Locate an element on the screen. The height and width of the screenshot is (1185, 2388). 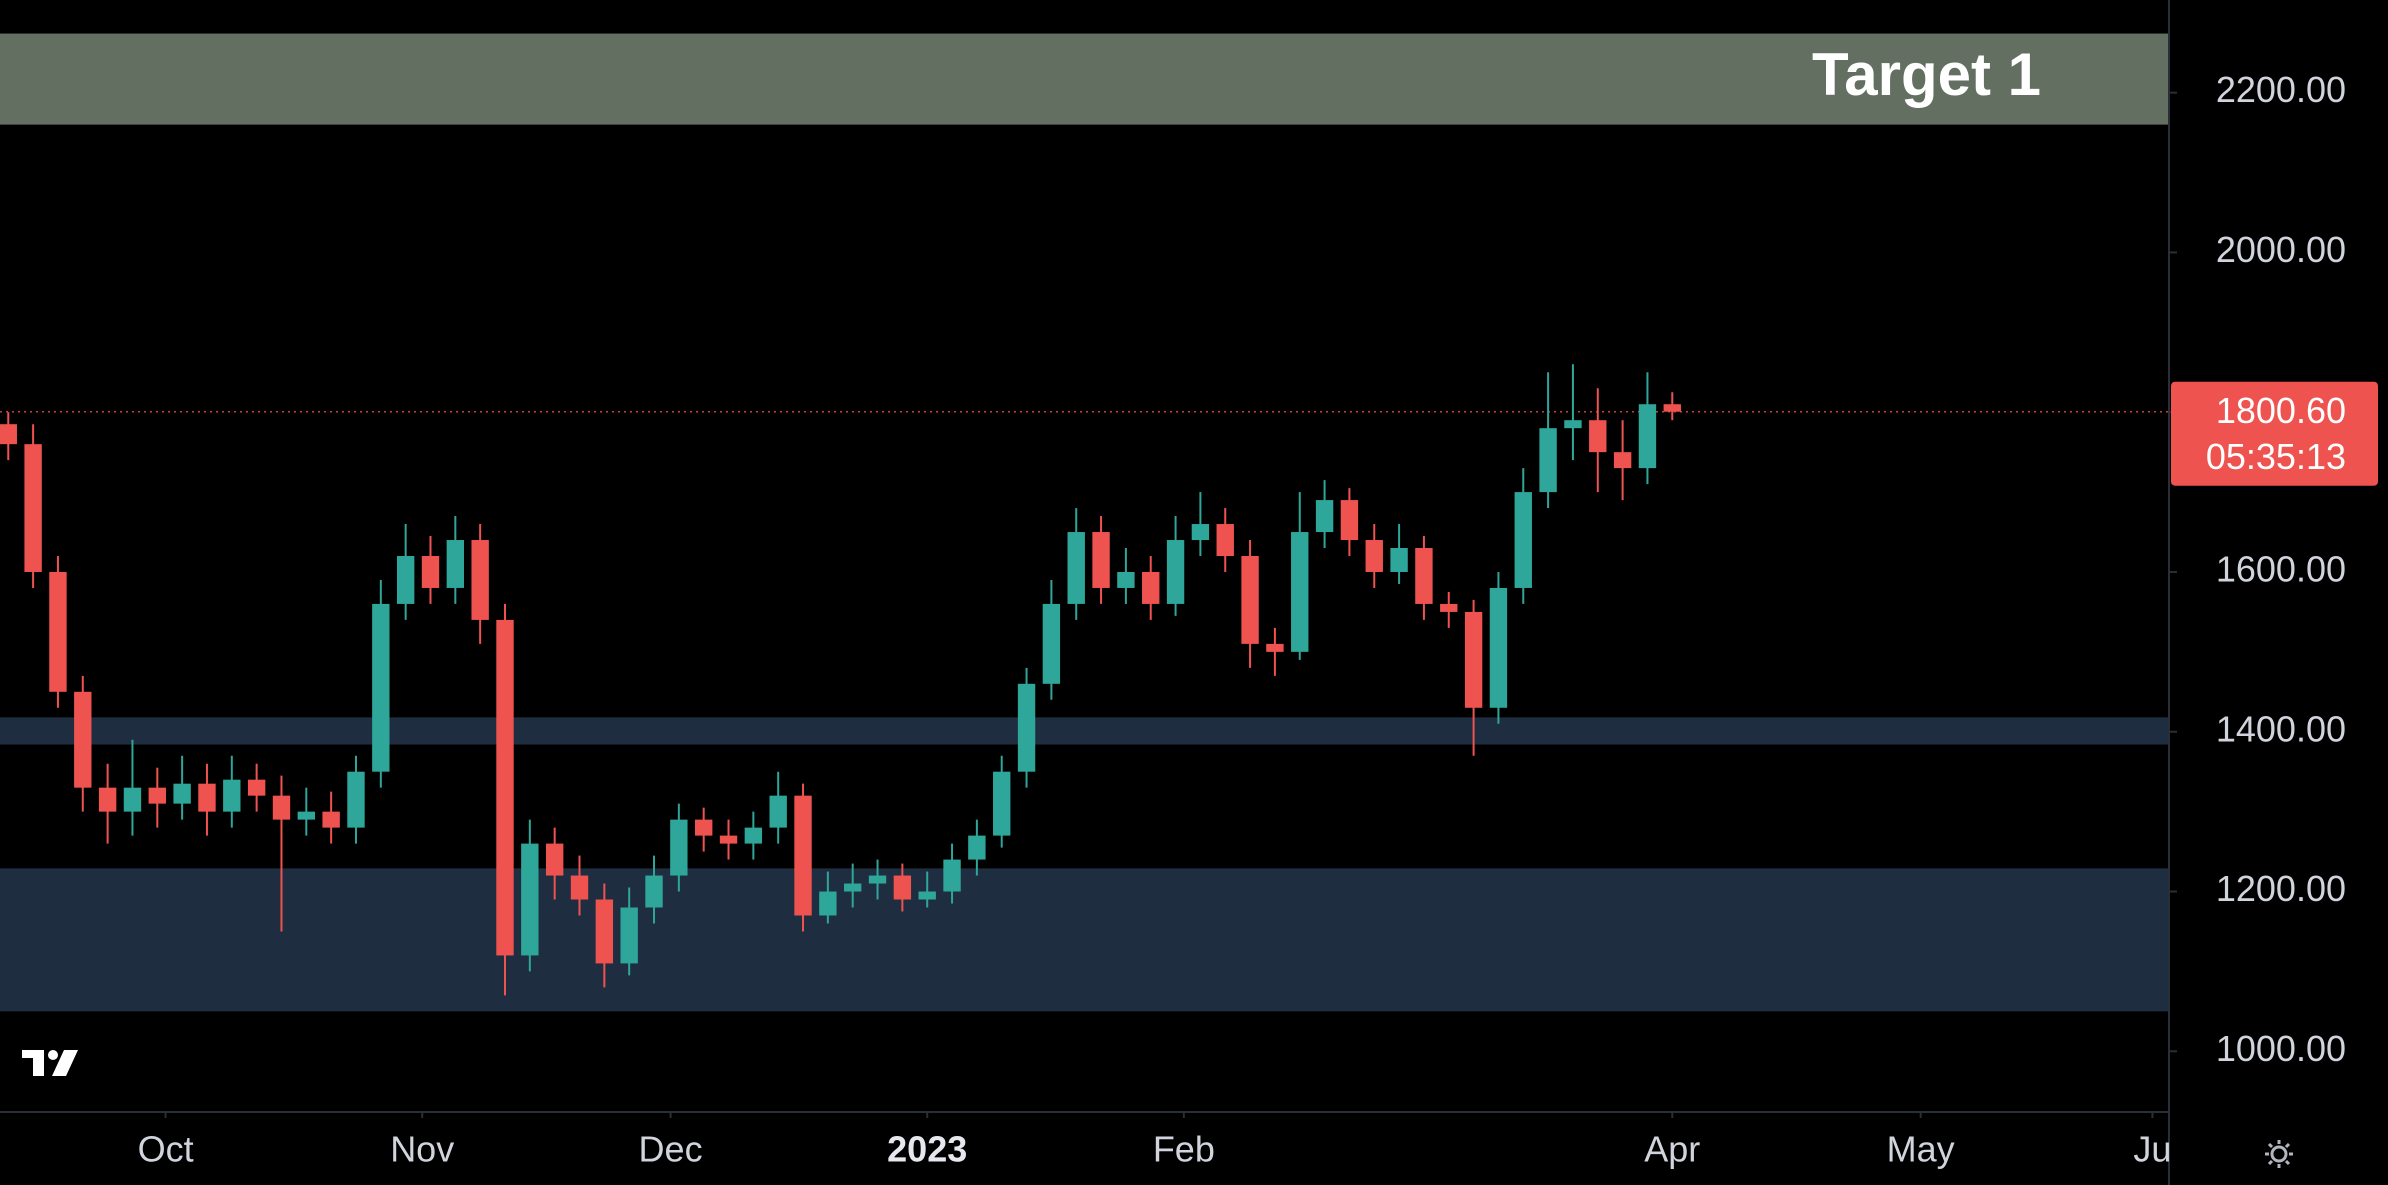
x-tick-label: Feb is located at coordinates (1184, 1149).